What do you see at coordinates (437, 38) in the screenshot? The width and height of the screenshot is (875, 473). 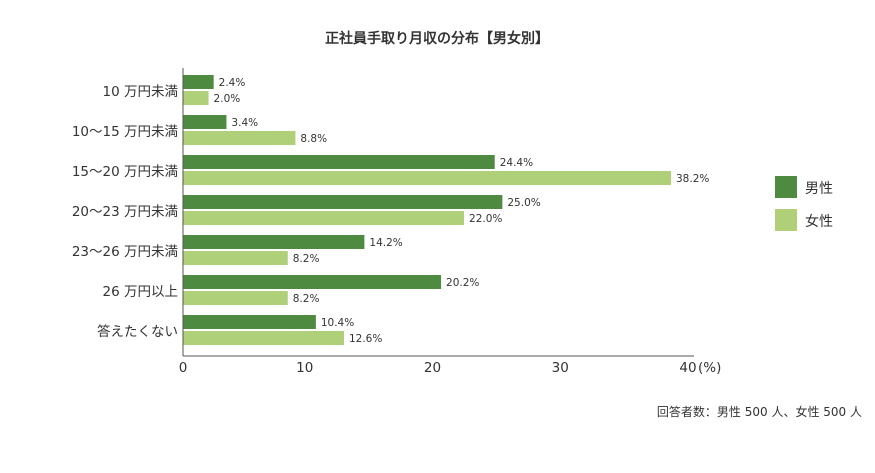 I see `chart-title: 正社員手取り月収の分布【男女別】` at bounding box center [437, 38].